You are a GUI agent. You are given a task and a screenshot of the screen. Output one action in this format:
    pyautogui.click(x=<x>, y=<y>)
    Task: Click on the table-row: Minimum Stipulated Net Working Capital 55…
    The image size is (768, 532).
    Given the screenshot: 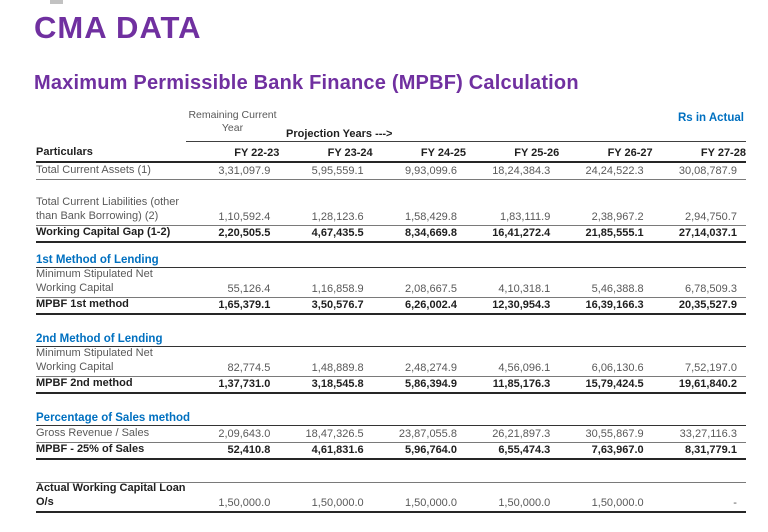 What is the action you would take?
    pyautogui.click(x=391, y=283)
    